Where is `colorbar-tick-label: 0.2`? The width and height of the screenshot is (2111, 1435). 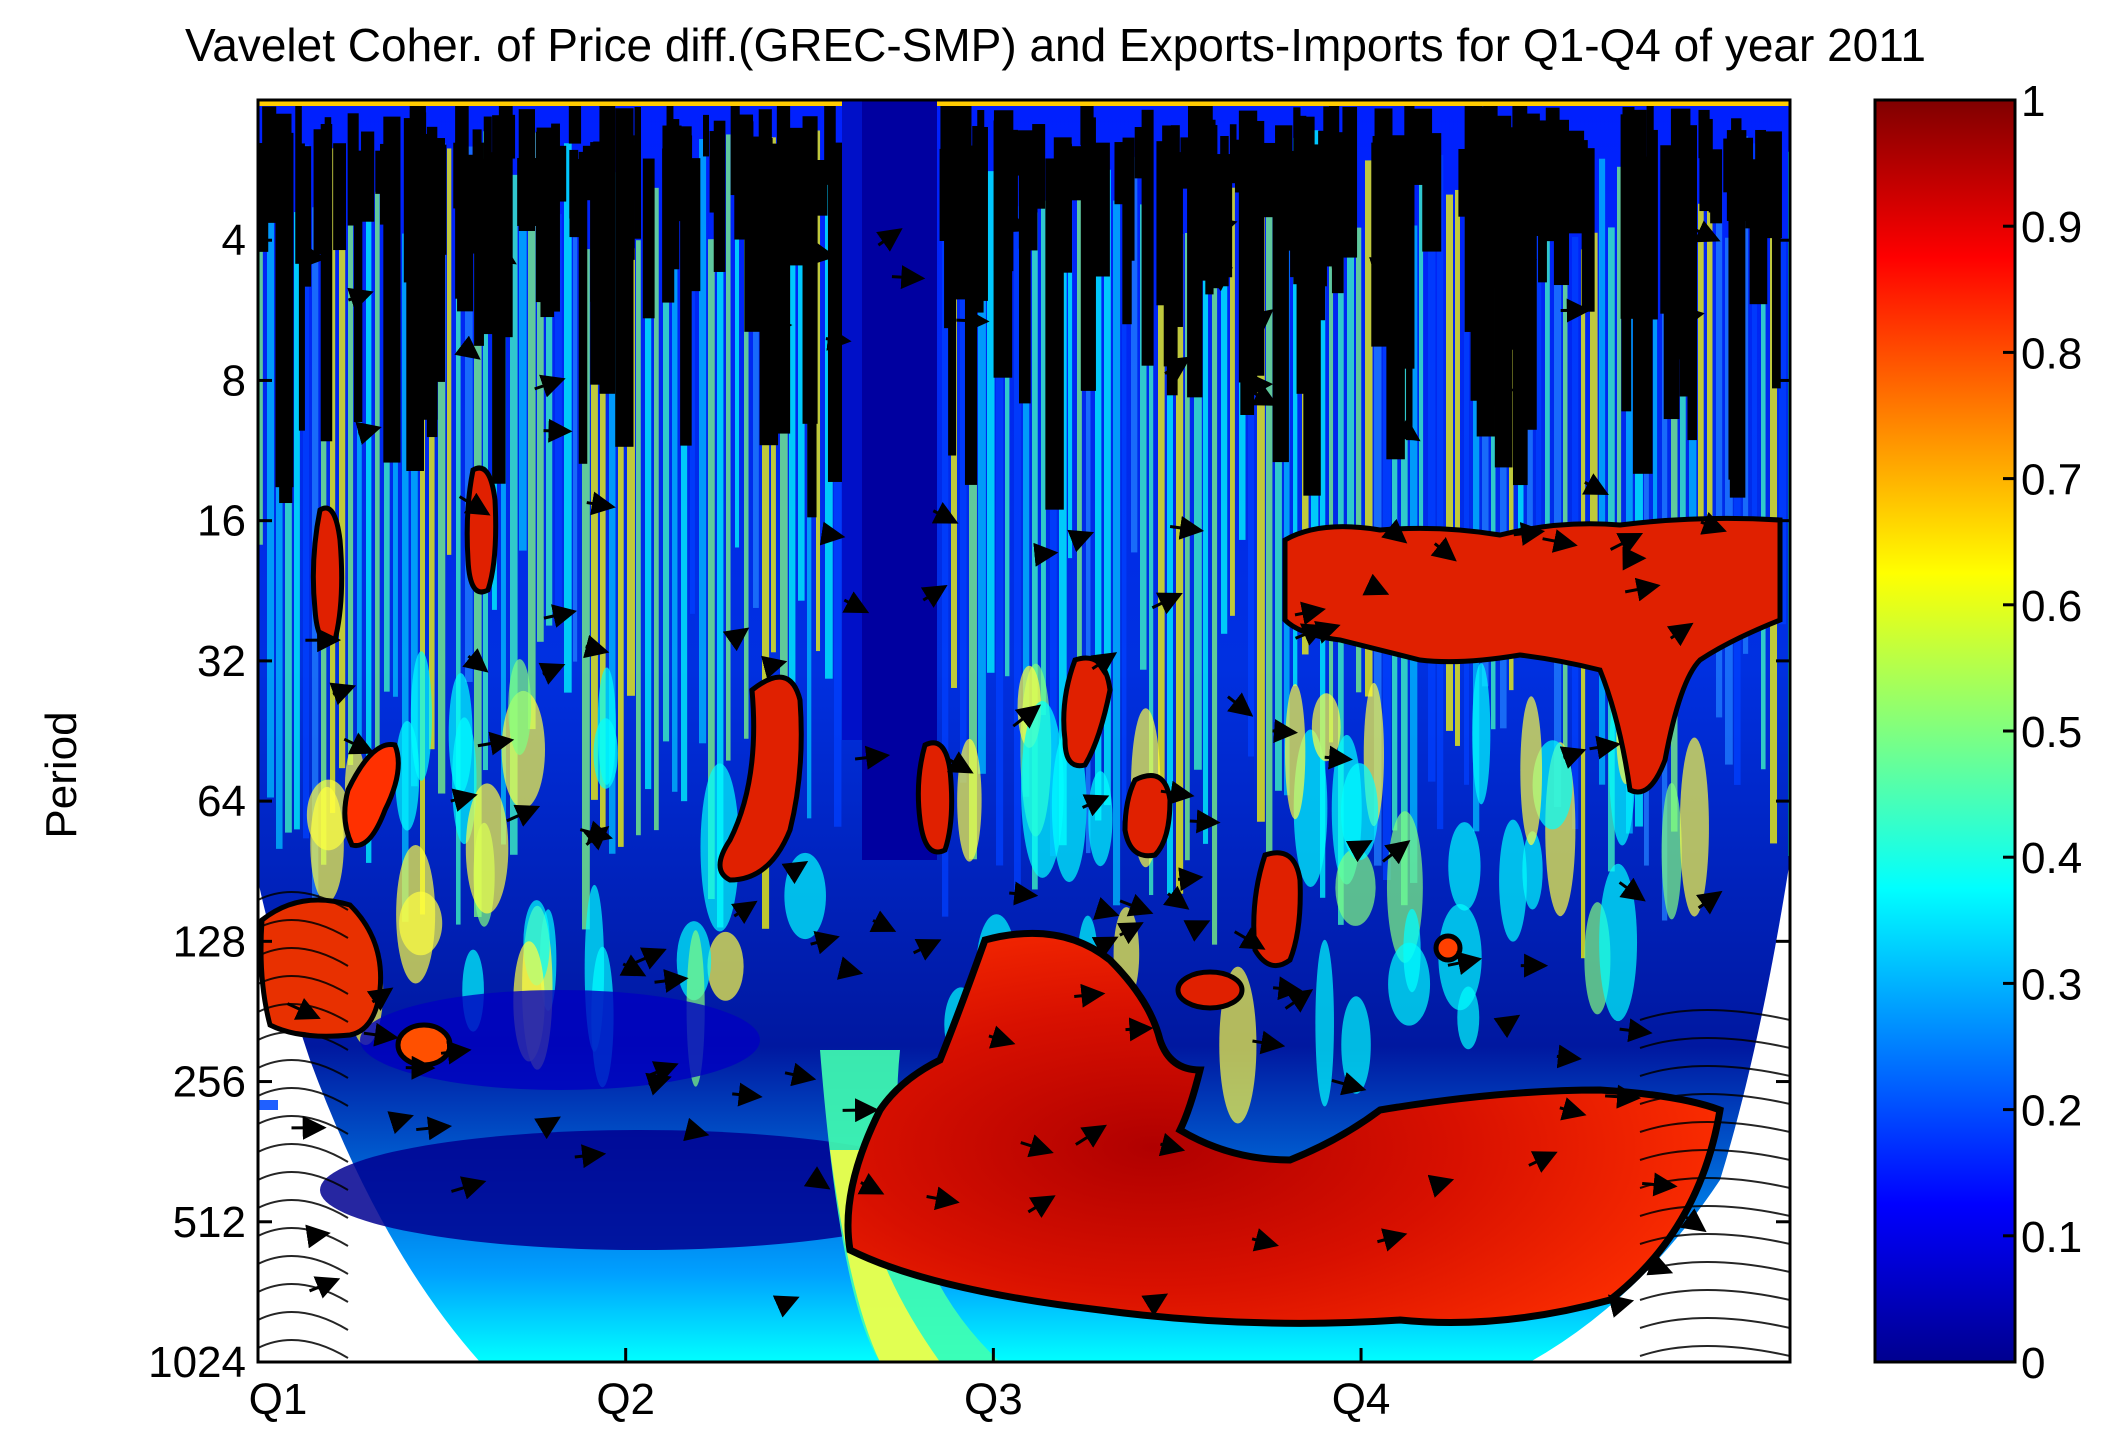
colorbar-tick-label: 0.2 is located at coordinates (2051, 1111).